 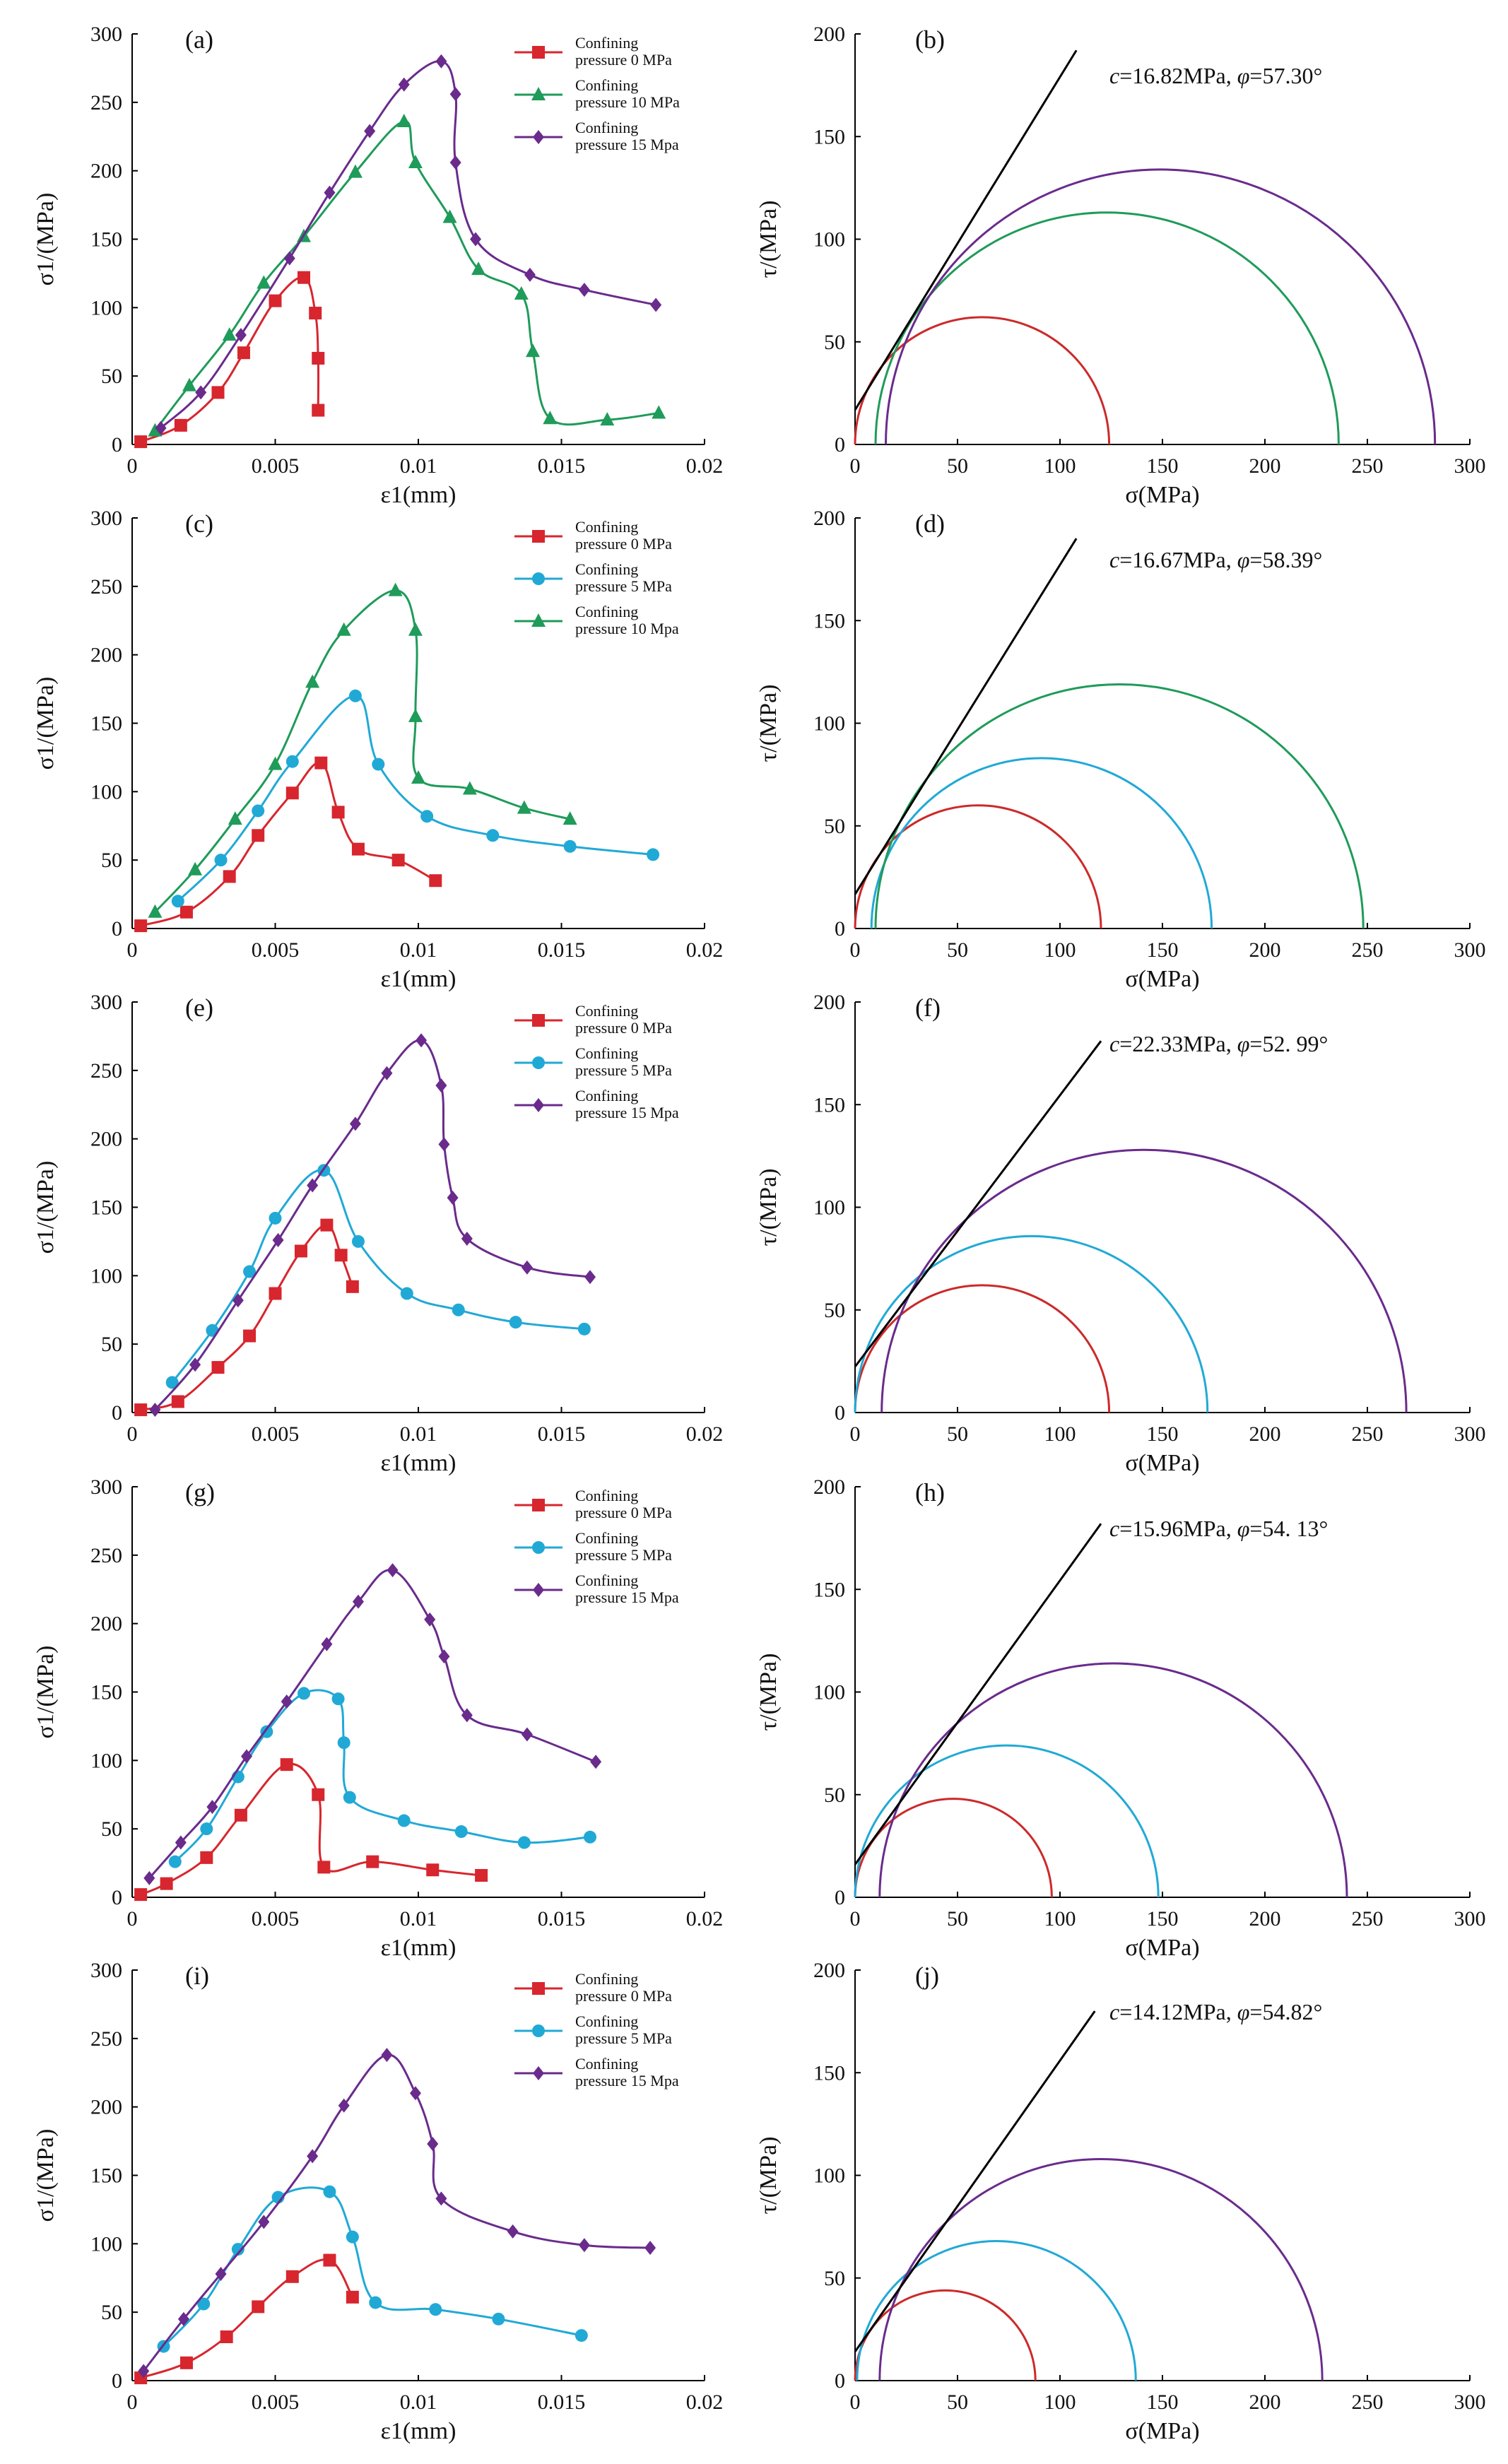 I want to click on x-tick-label: 250, so click(x=1368, y=1434).